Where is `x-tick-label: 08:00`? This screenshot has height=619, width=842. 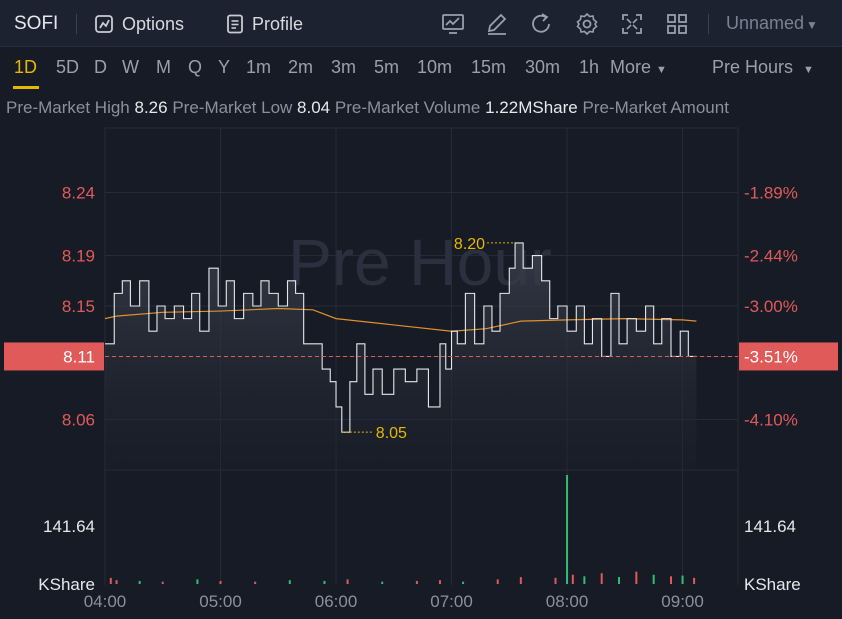 x-tick-label: 08:00 is located at coordinates (567, 601).